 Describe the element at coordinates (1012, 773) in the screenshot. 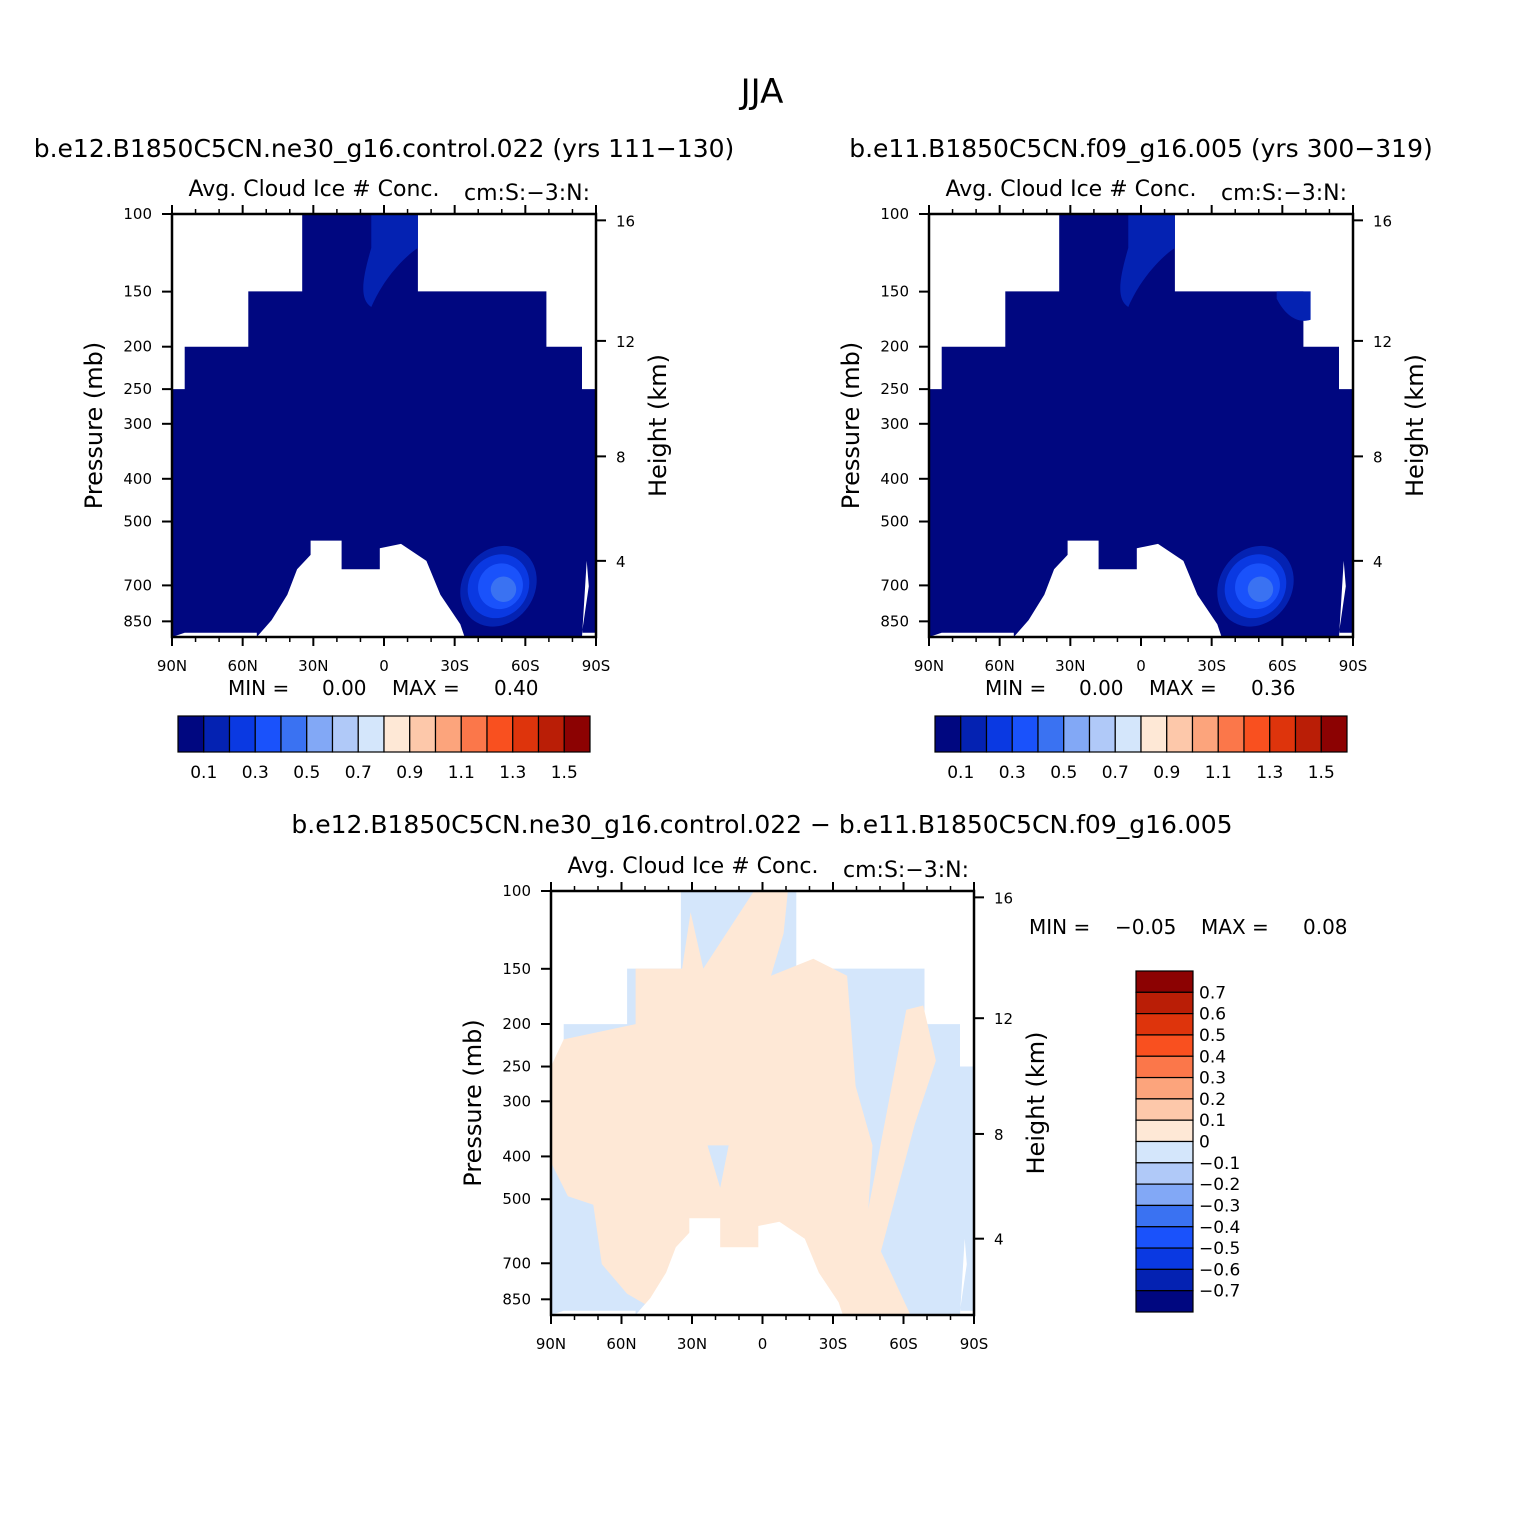

I see `colorbar-label: 0.3` at that location.